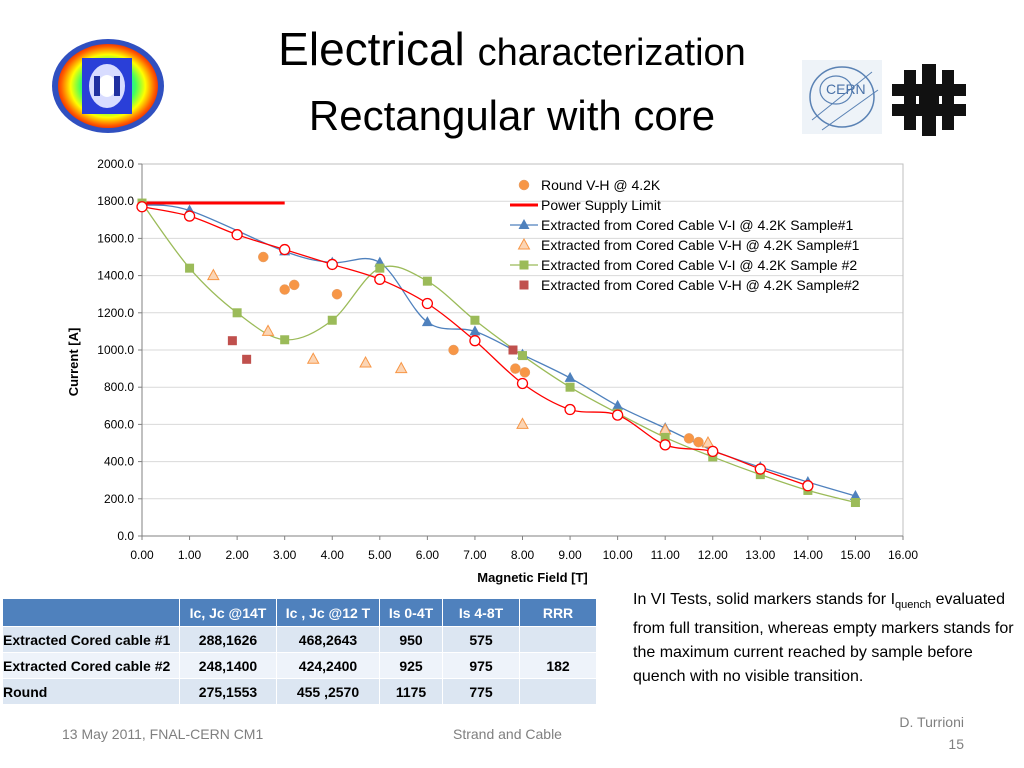 The image size is (1024, 768). Describe the element at coordinates (956, 744) in the screenshot. I see `footer-page-number: 15` at that location.